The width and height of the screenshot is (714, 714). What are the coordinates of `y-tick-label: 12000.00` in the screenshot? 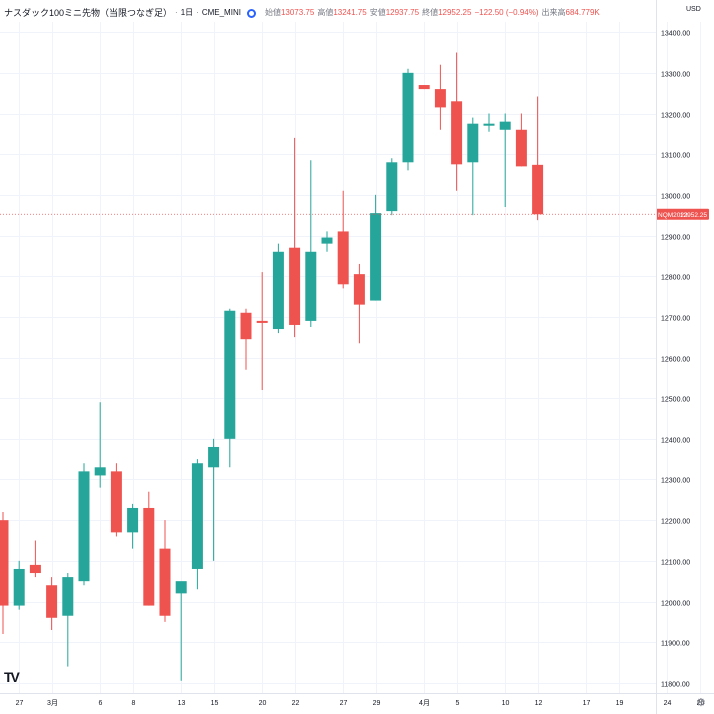 It's located at (675, 604).